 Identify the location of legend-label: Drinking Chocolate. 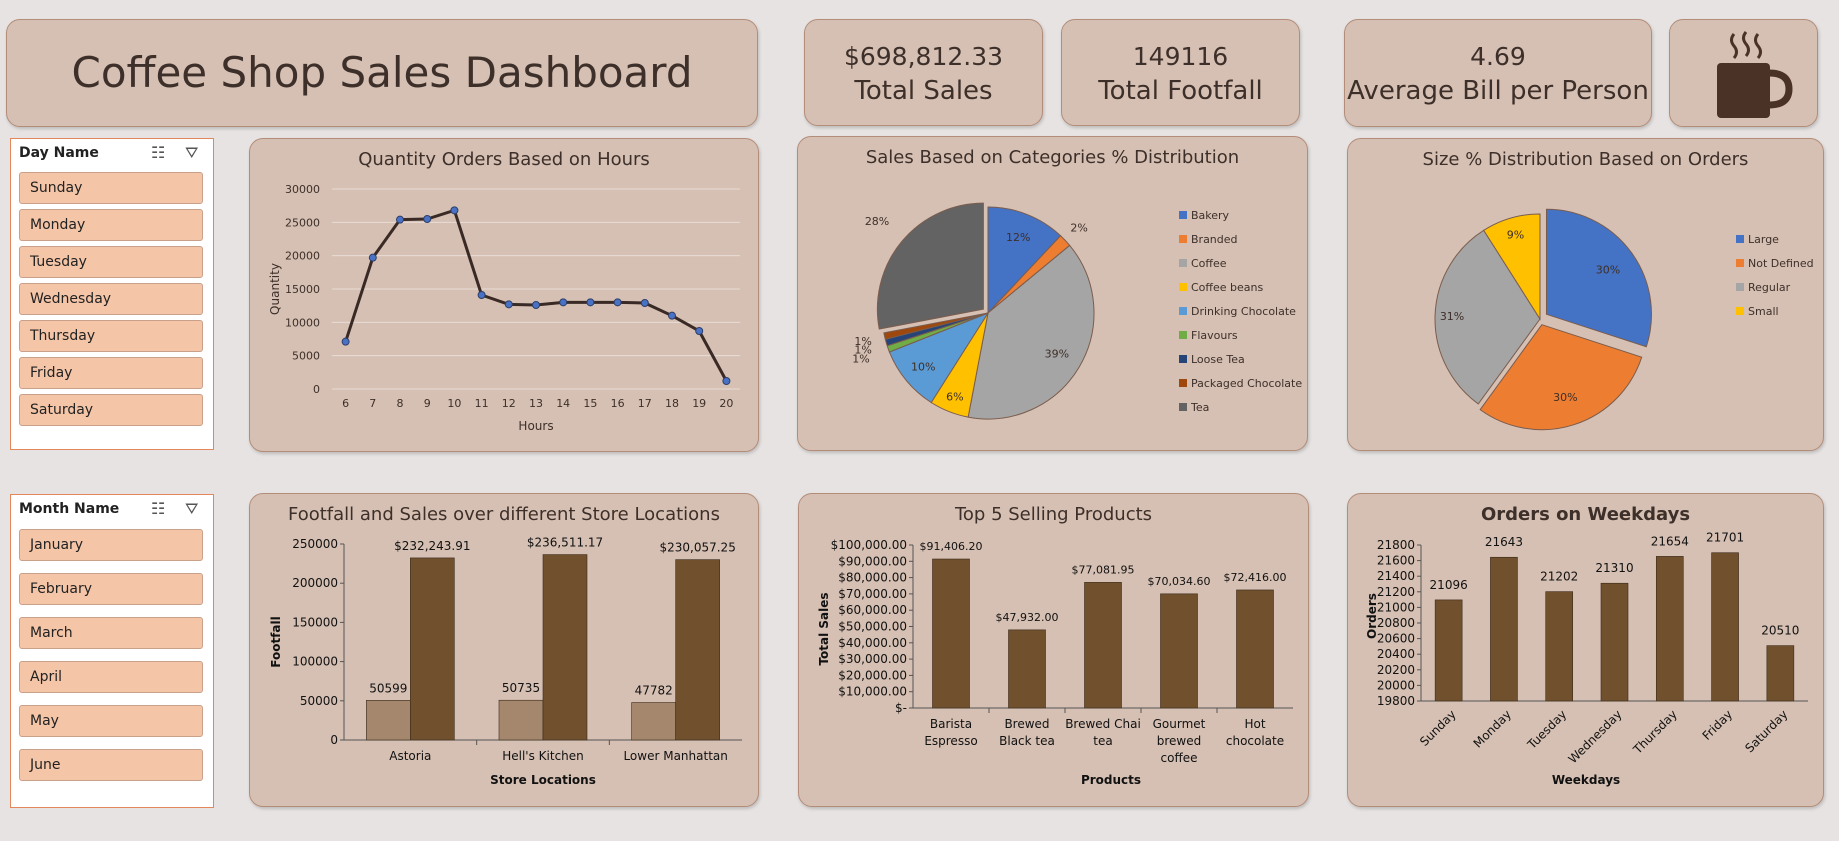
(1243, 311).